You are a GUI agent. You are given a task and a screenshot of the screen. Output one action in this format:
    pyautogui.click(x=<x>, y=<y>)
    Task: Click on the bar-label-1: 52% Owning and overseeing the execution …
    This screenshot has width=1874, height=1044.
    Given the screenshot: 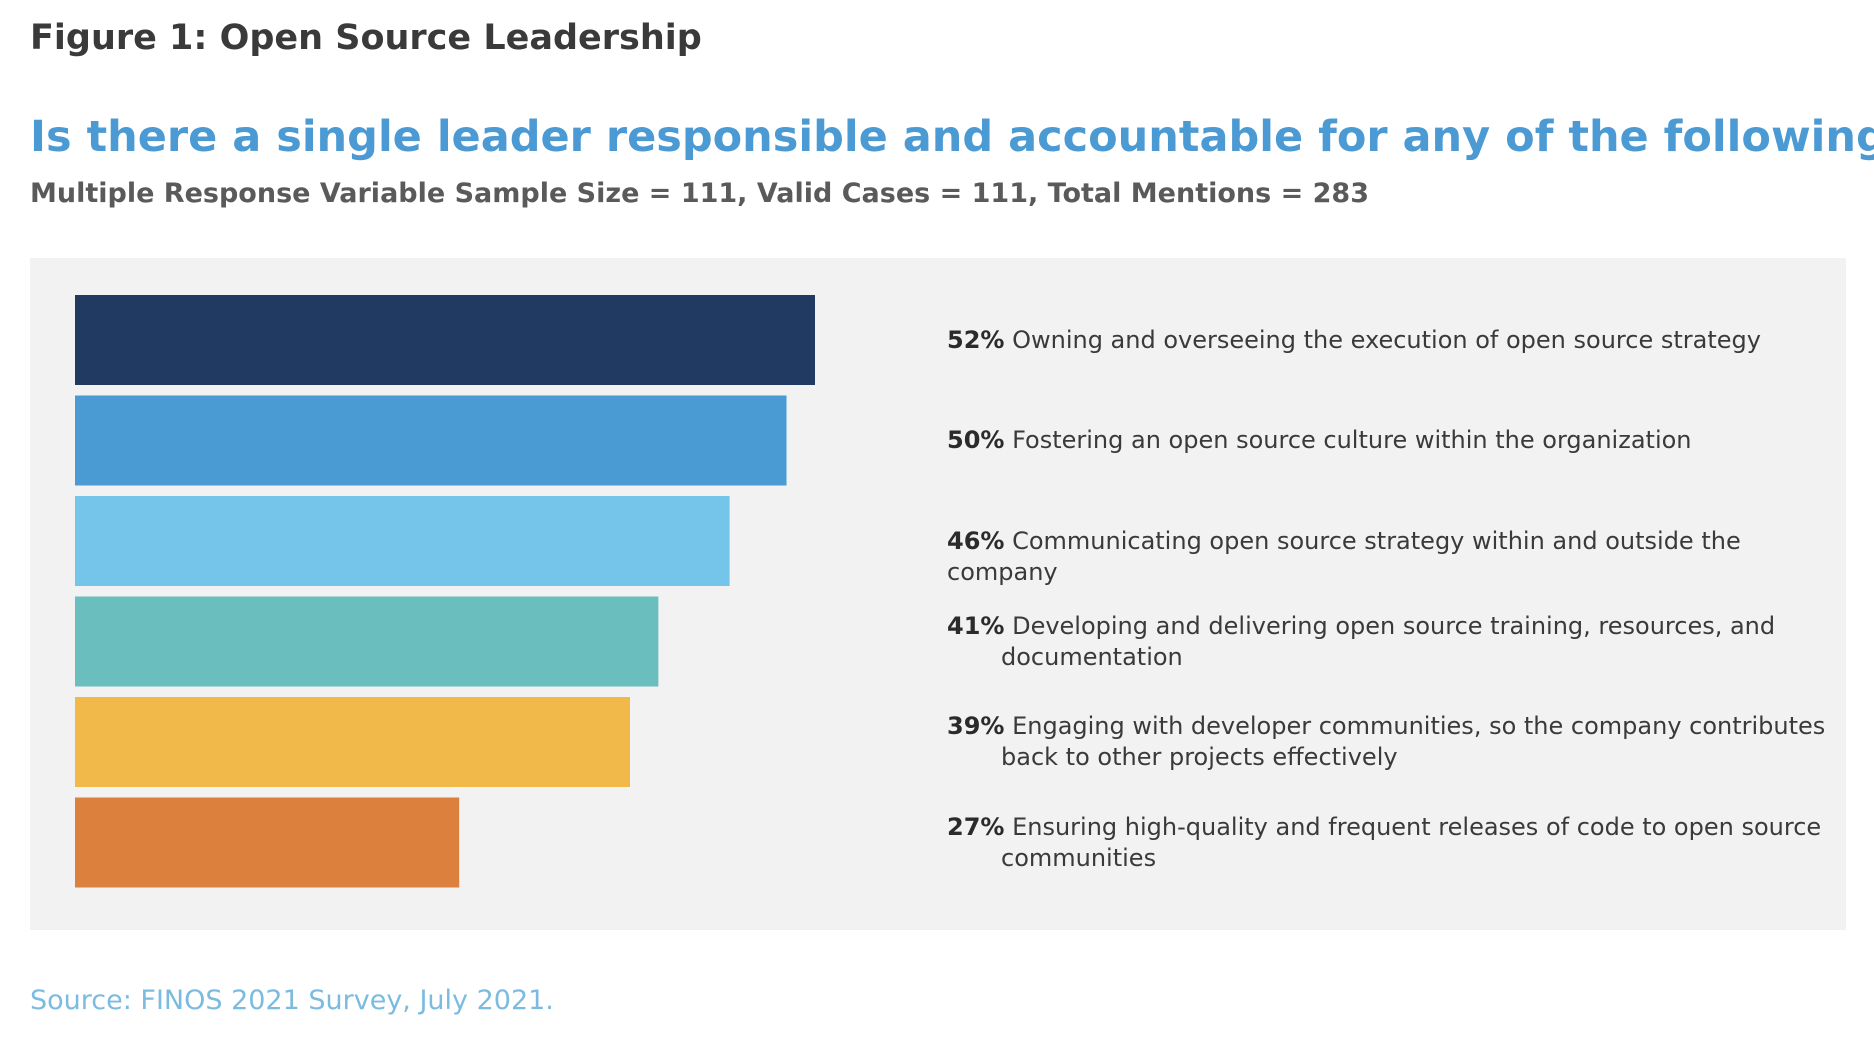 What is the action you would take?
    pyautogui.click(x=1387, y=340)
    